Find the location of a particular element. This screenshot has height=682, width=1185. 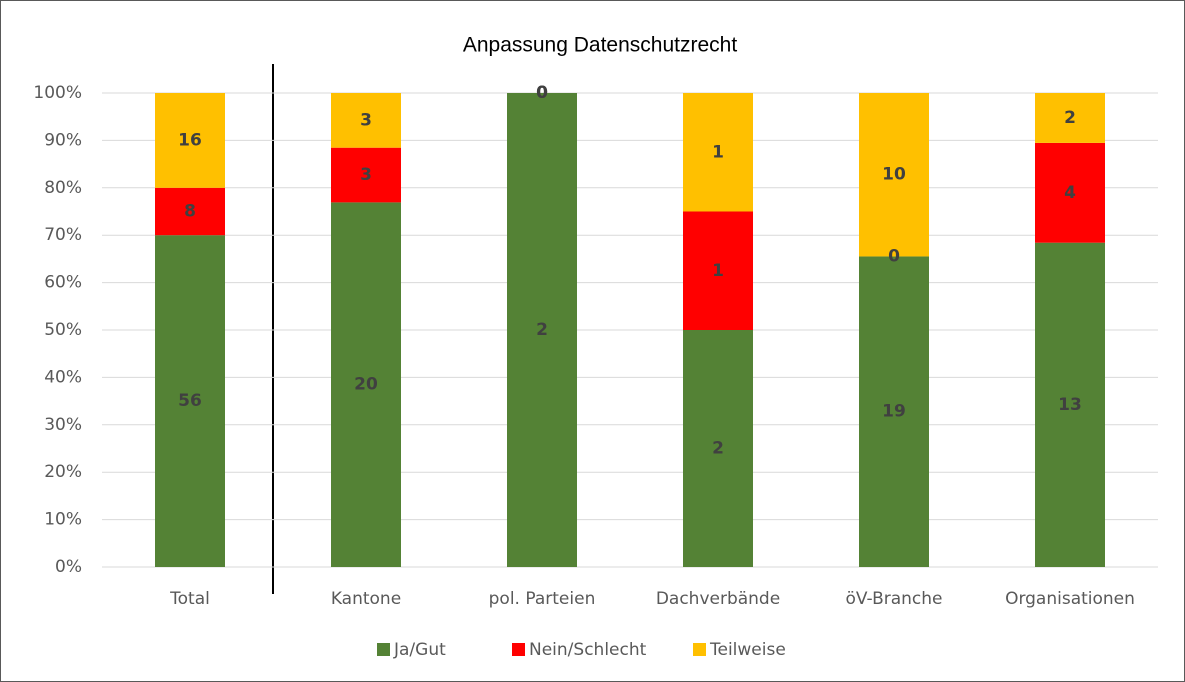

data-label: 8 is located at coordinates (190, 212).